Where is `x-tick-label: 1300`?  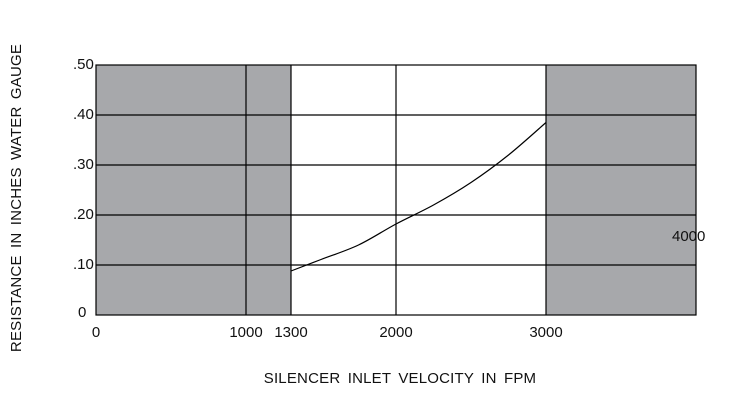
x-tick-label: 1300 is located at coordinates (290, 332).